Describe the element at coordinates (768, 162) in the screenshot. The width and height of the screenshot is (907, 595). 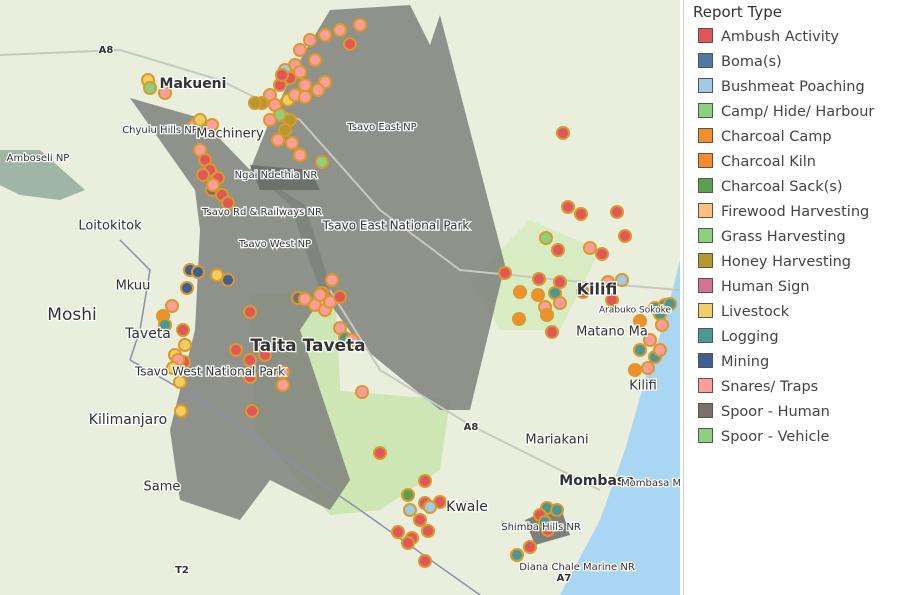
I see `legend-label: Charcoal Kiln` at that location.